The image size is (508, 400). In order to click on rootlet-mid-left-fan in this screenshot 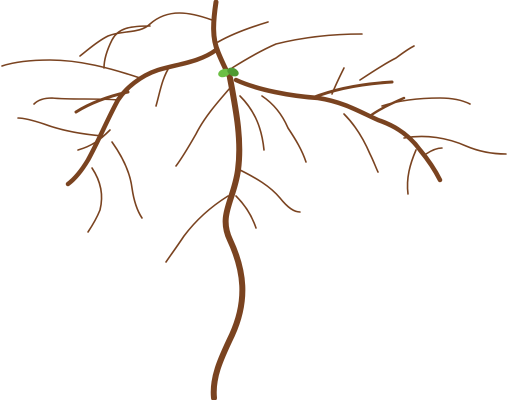, I will do `click(203, 127)`.